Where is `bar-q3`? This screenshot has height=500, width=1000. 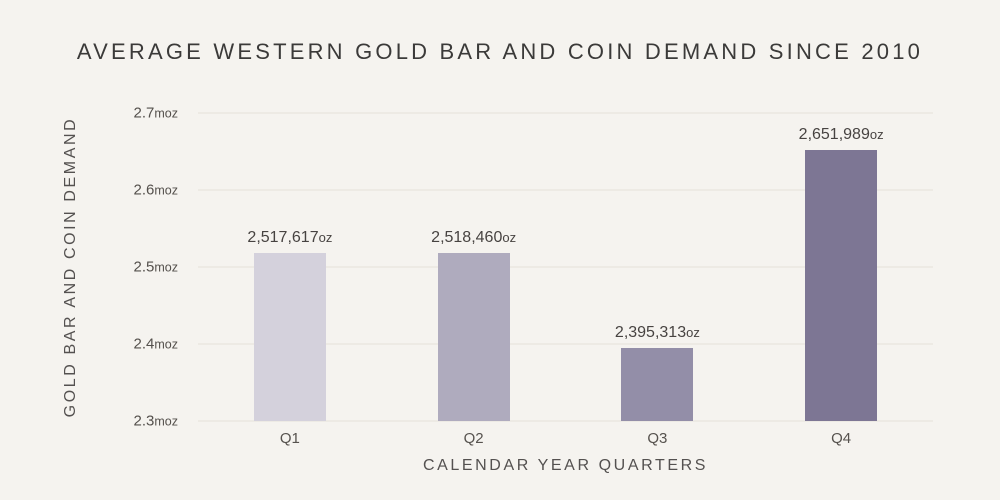
bar-q3 is located at coordinates (657, 384).